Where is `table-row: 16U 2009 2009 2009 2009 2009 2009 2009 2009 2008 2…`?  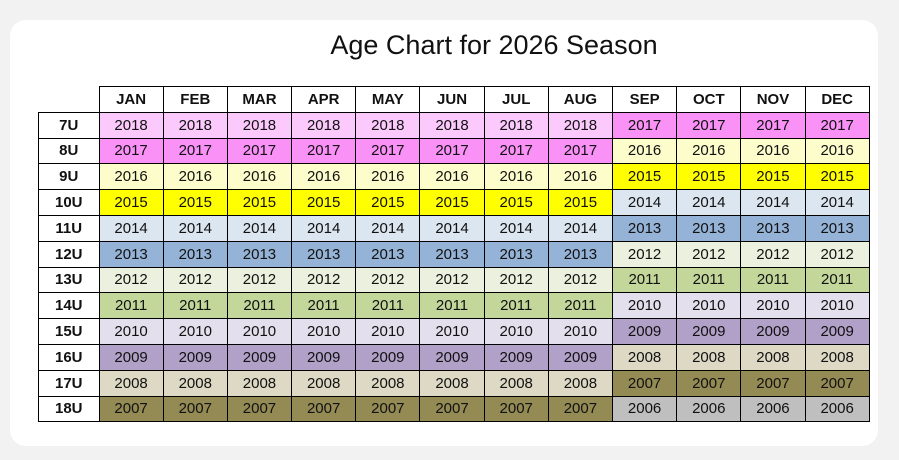
table-row: 16U 2009 2009 2009 2009 2009 2009 2009 2009 2008 2… is located at coordinates (454, 357).